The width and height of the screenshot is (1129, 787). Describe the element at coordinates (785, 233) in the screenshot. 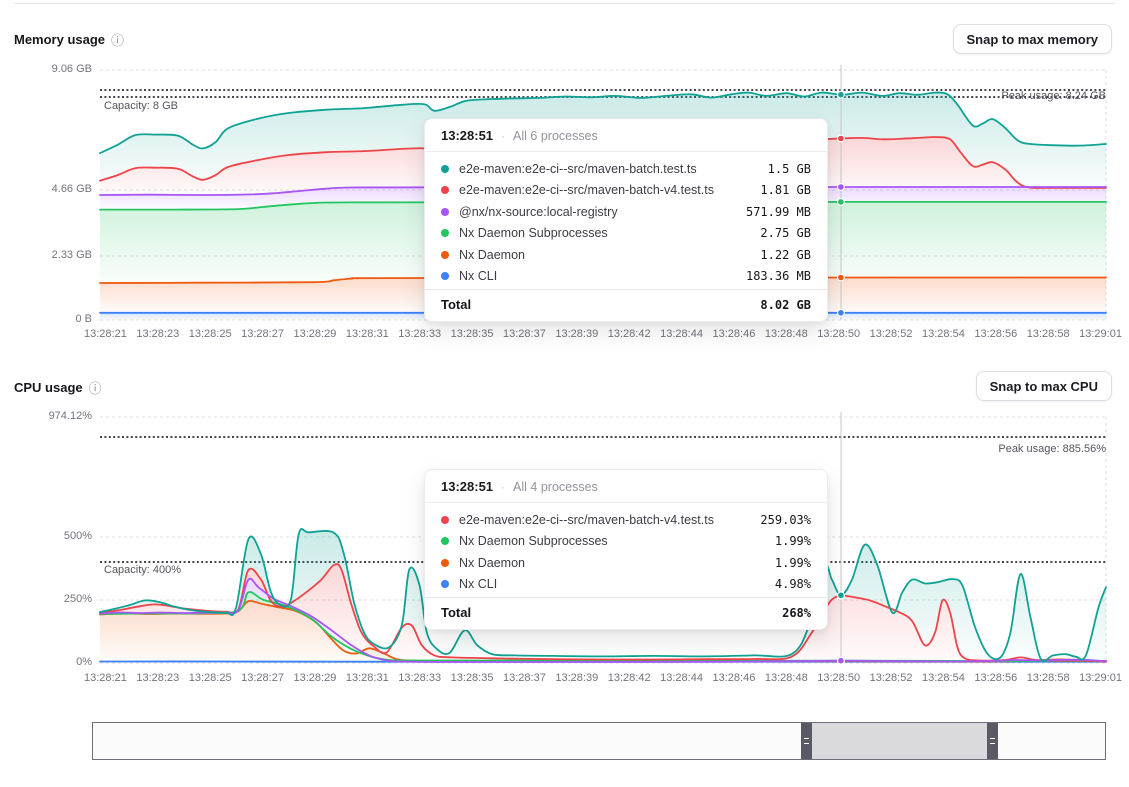

I see `series-value: 2.75 GB` at that location.